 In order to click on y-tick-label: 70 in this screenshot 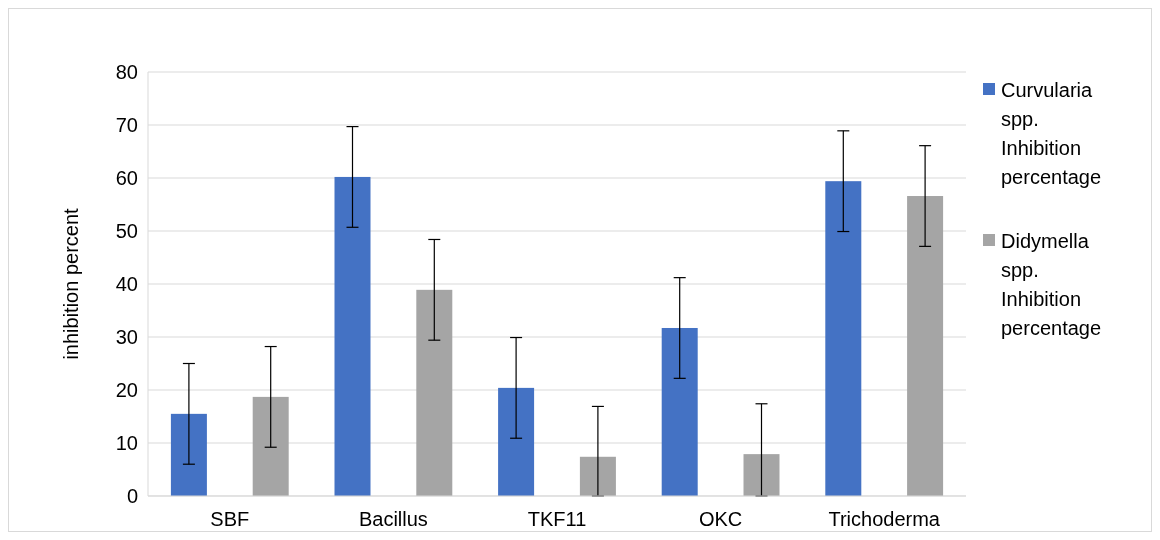, I will do `click(126, 125)`.